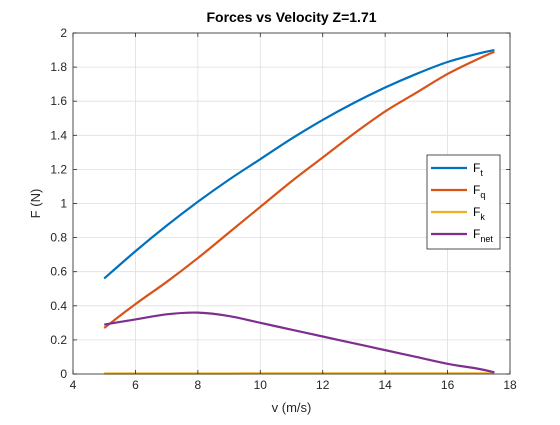 Image resolution: width=560 pixels, height=425 pixels. I want to click on x-tick-label: 10, so click(261, 385).